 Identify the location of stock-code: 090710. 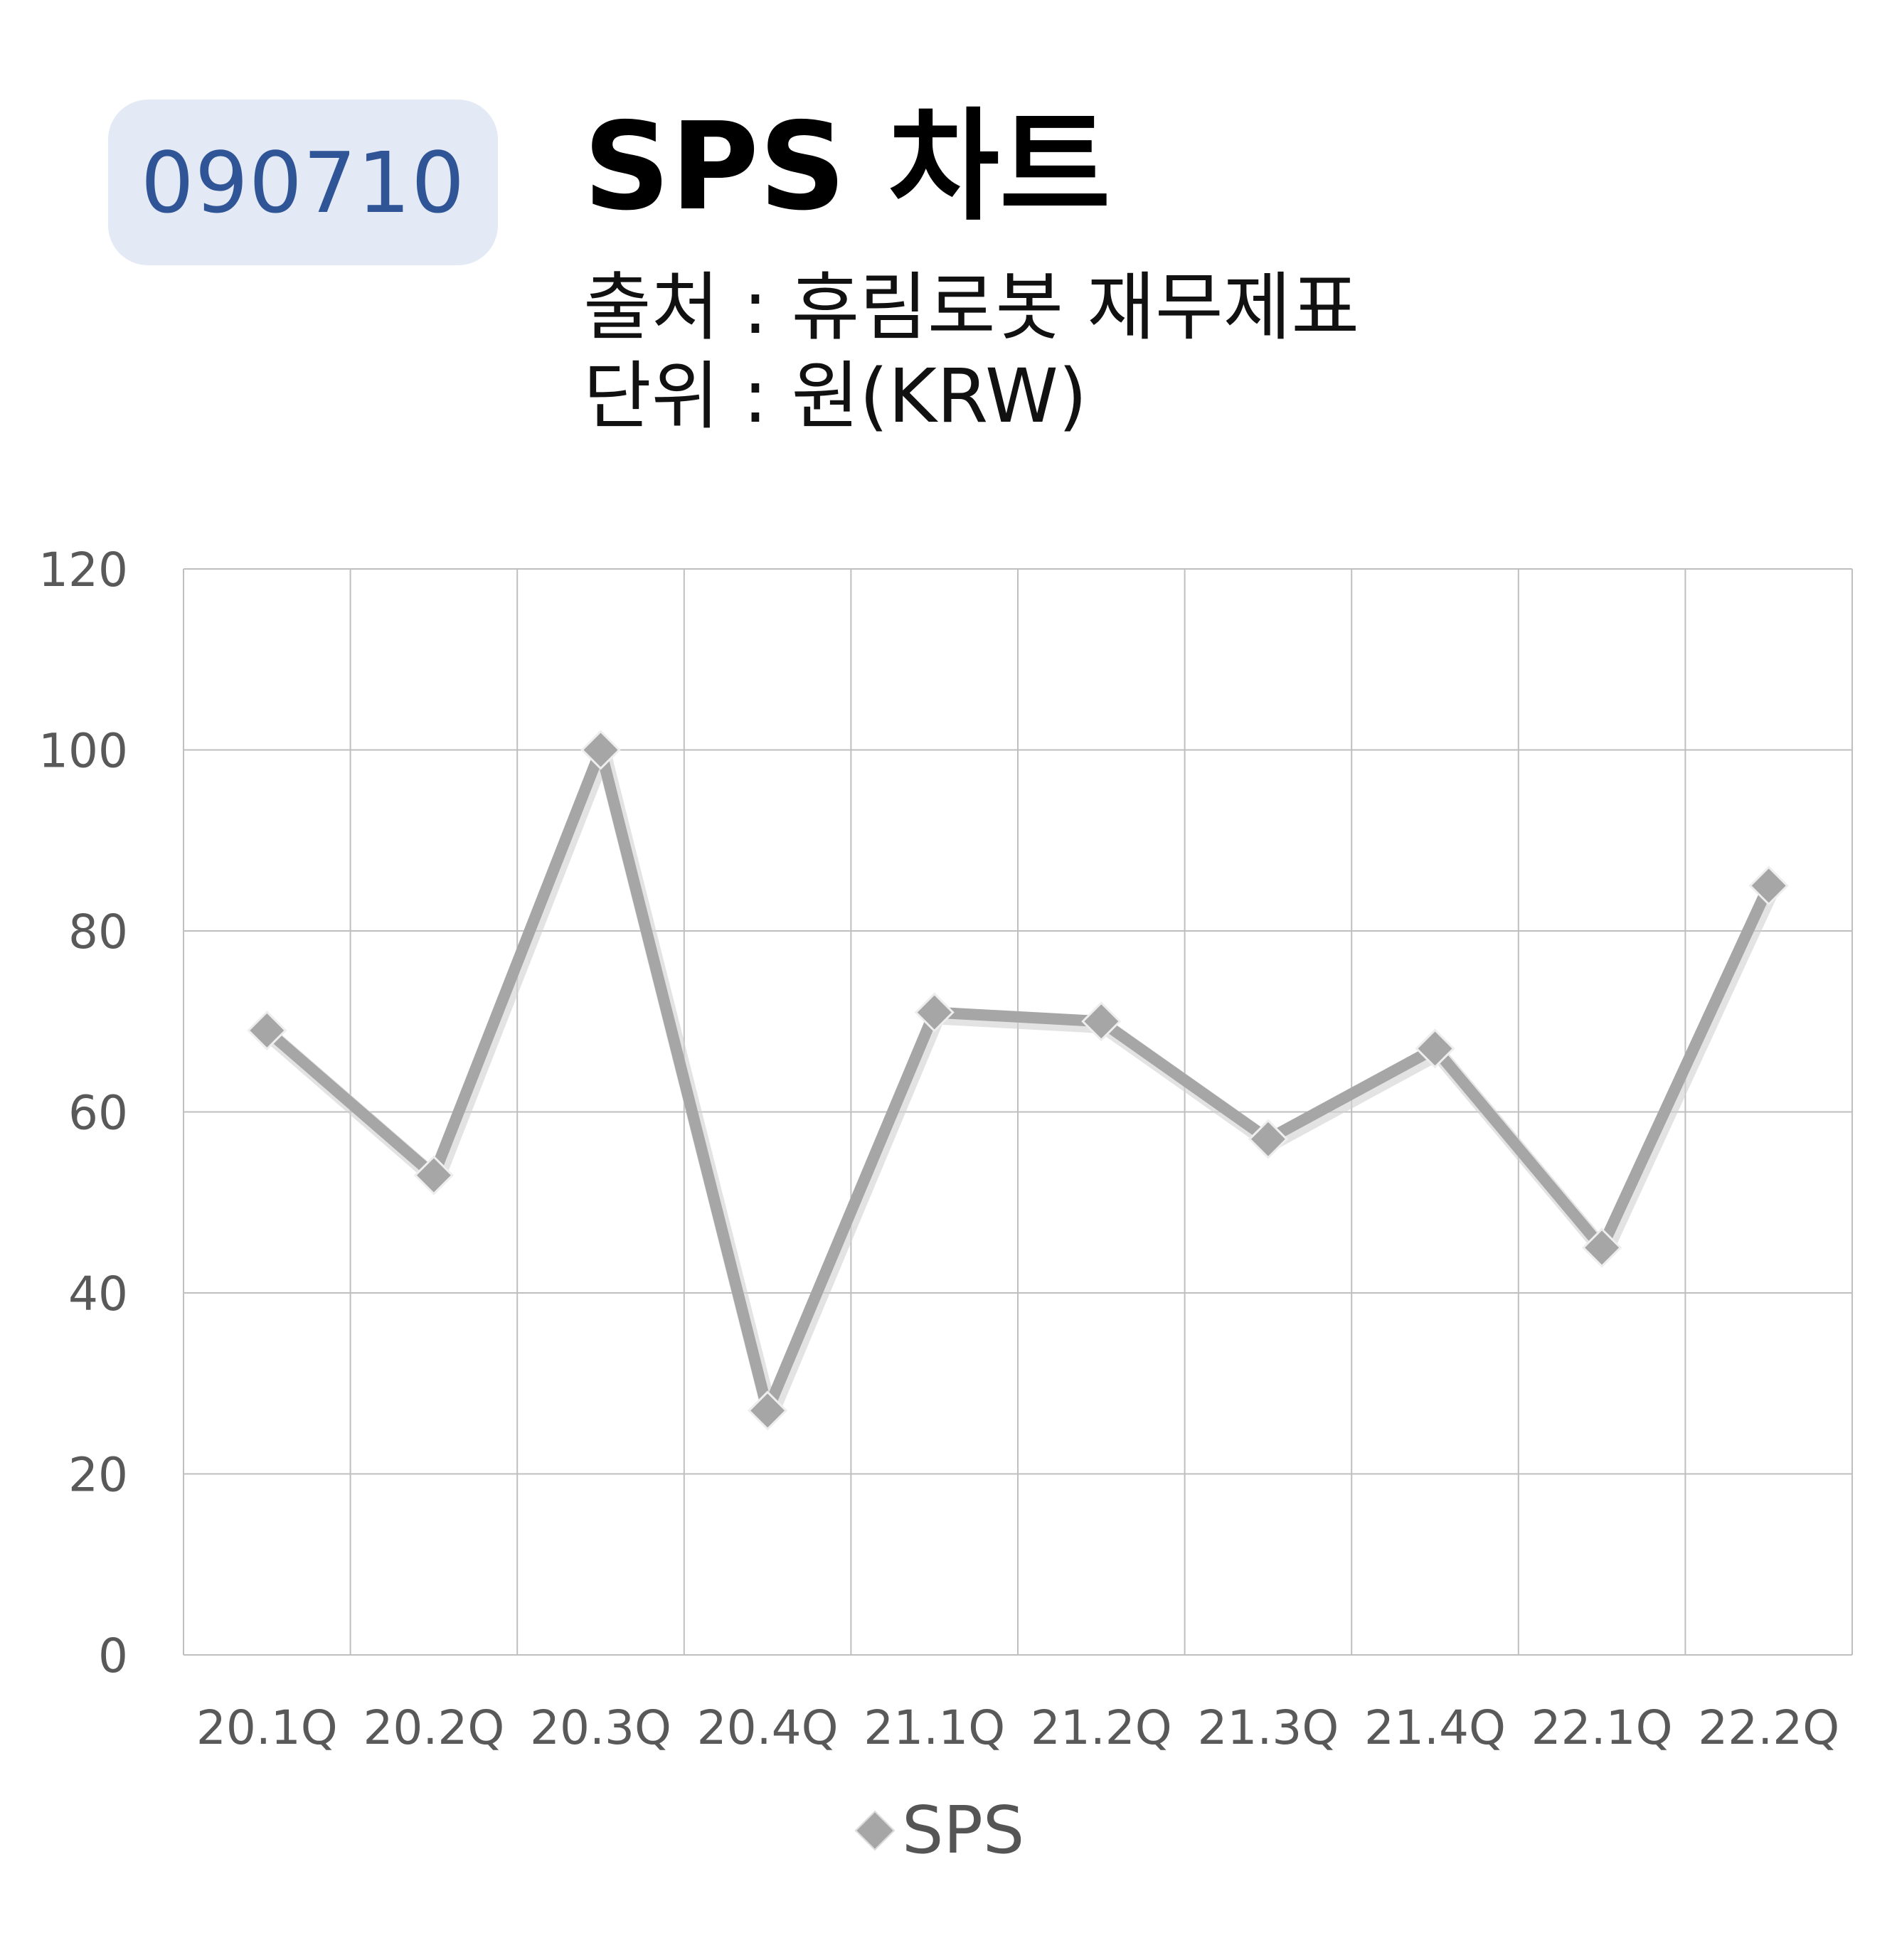
(303, 182).